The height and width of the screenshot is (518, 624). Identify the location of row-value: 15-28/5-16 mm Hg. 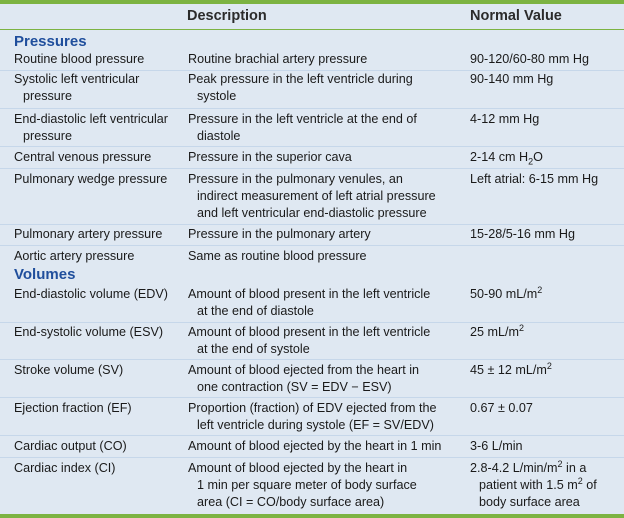
(522, 234).